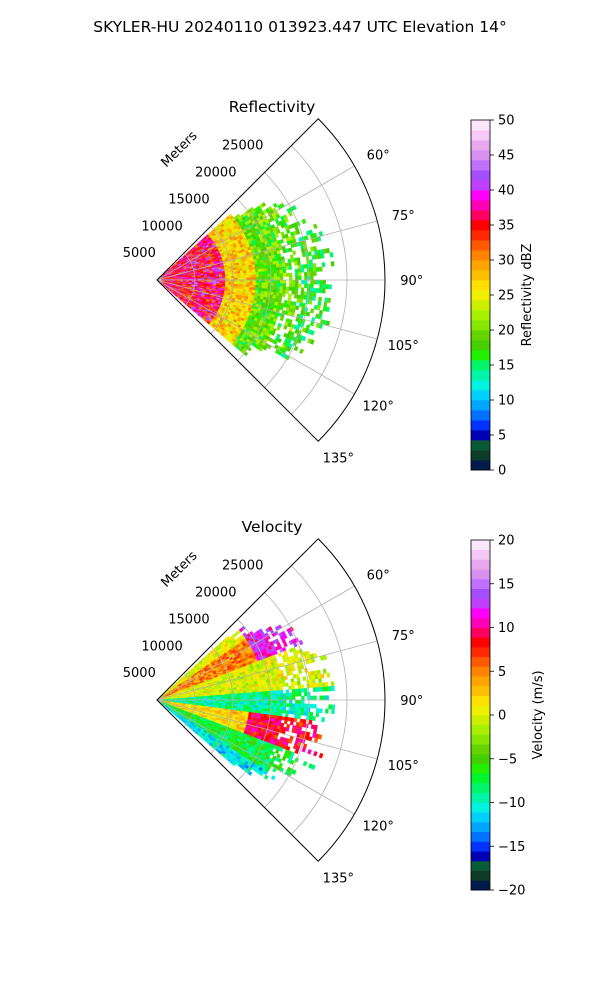 This screenshot has width=600, height=1000. I want to click on colorbar-tick-label: 20, so click(506, 331).